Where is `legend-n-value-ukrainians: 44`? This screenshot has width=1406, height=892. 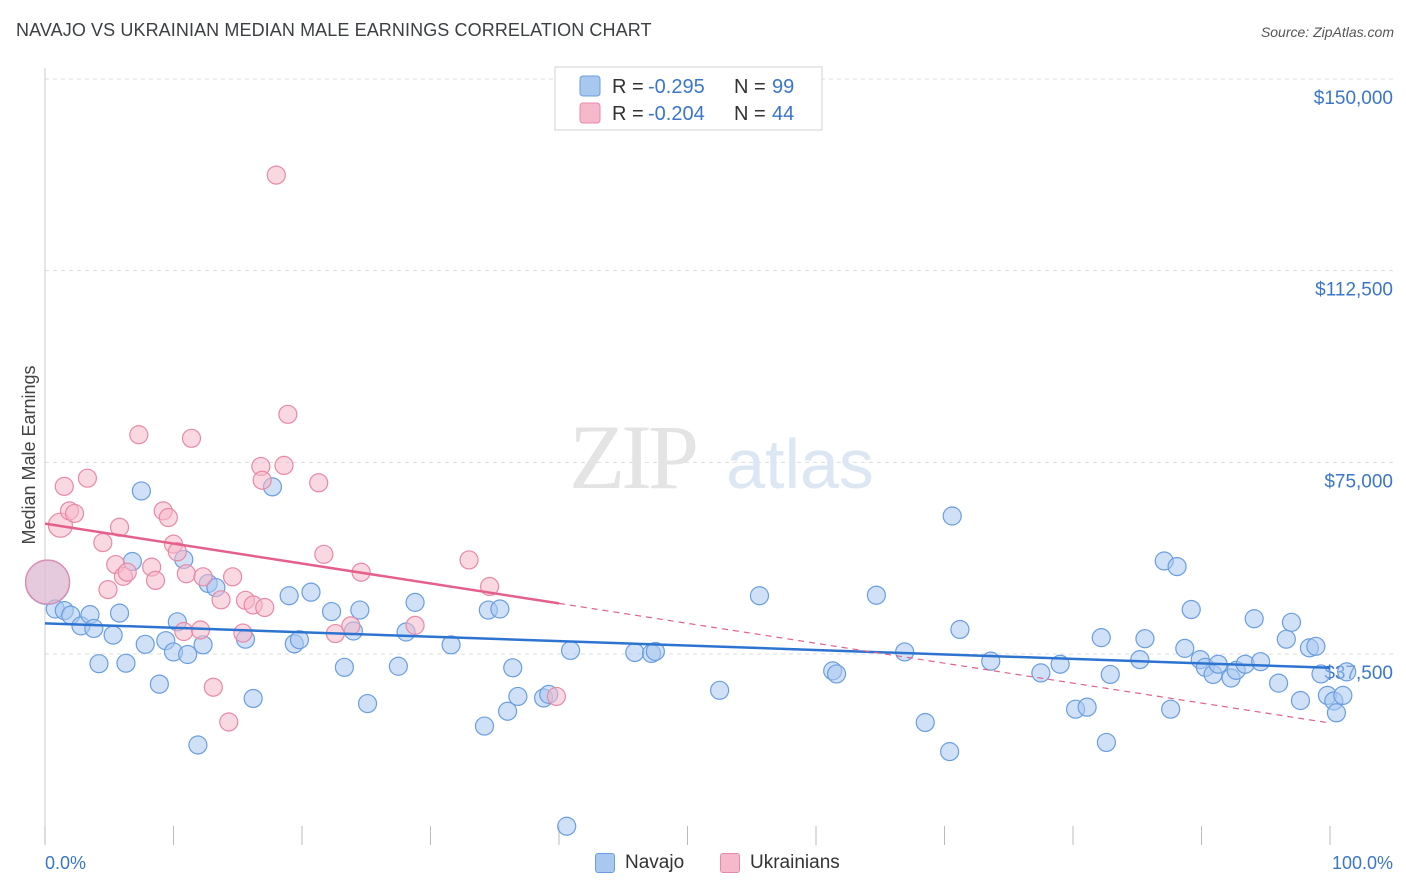
legend-n-value-ukrainians: 44 is located at coordinates (783, 114).